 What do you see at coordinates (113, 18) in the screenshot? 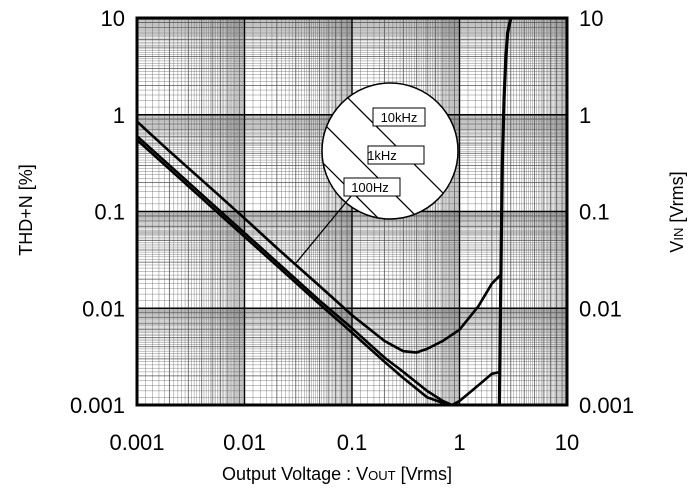
I see `y-tick-label: 10` at bounding box center [113, 18].